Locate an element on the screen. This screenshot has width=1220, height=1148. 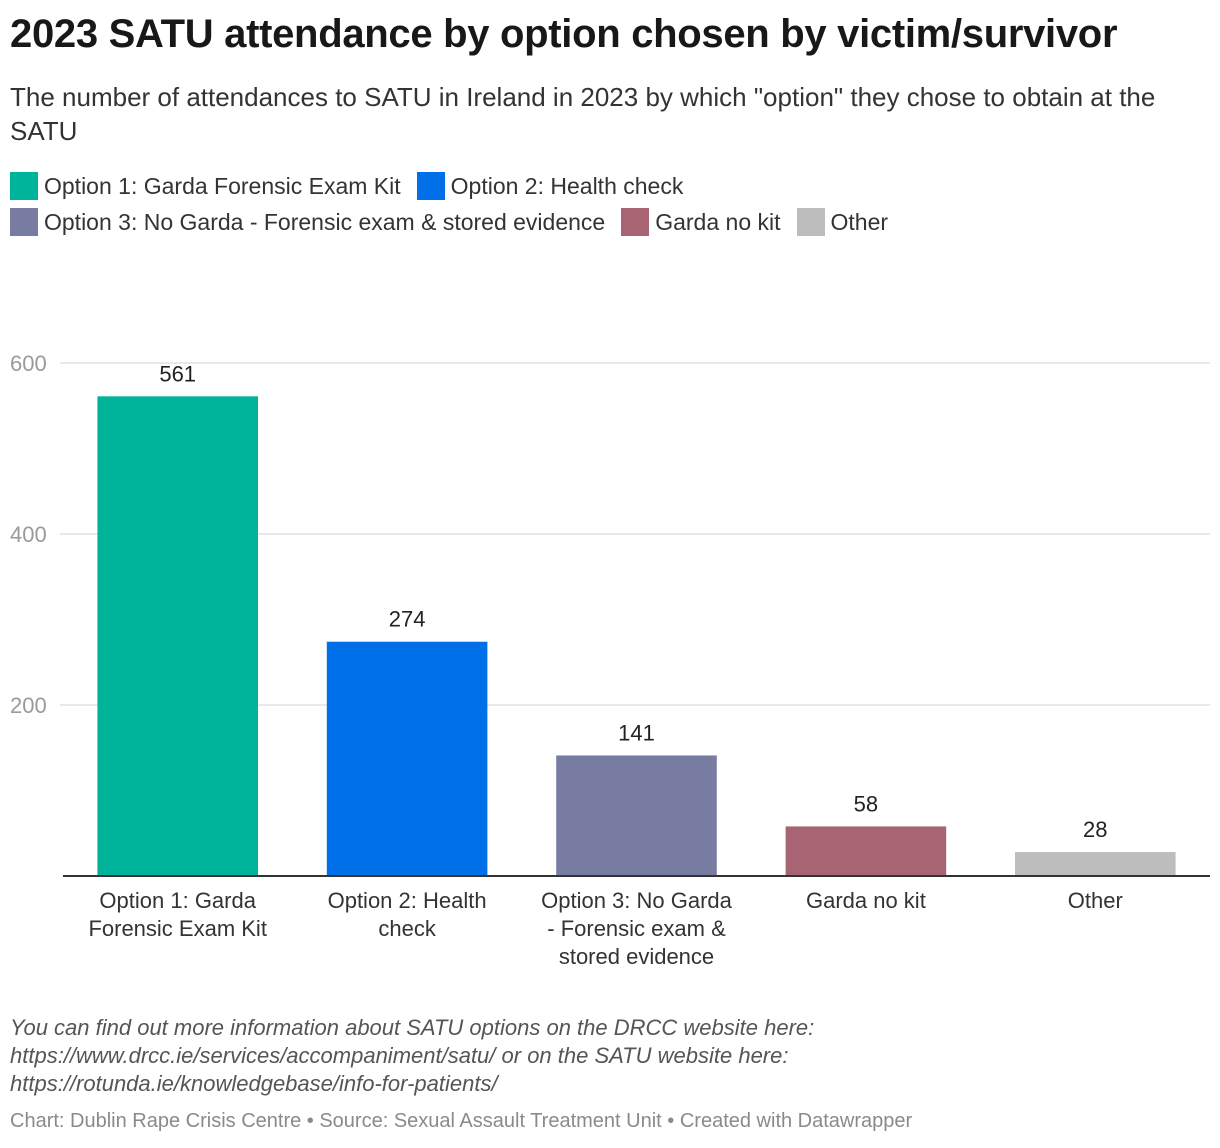
data-label: 561 is located at coordinates (177, 373).